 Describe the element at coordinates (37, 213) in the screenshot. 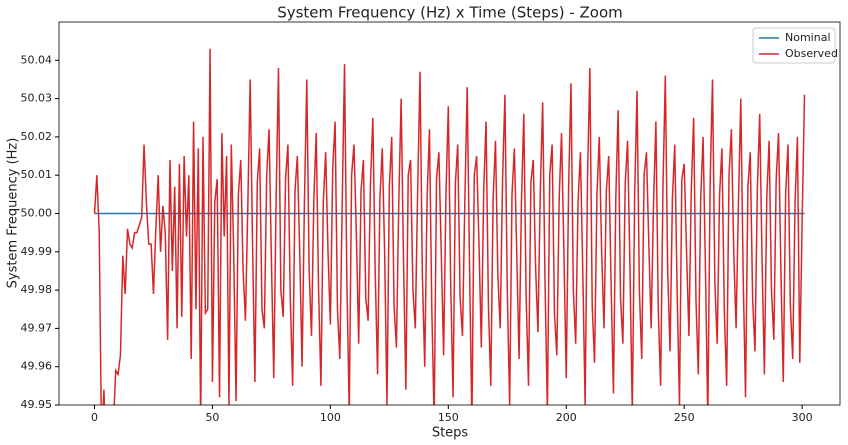

I see `y-tick-label: 50.00` at that location.